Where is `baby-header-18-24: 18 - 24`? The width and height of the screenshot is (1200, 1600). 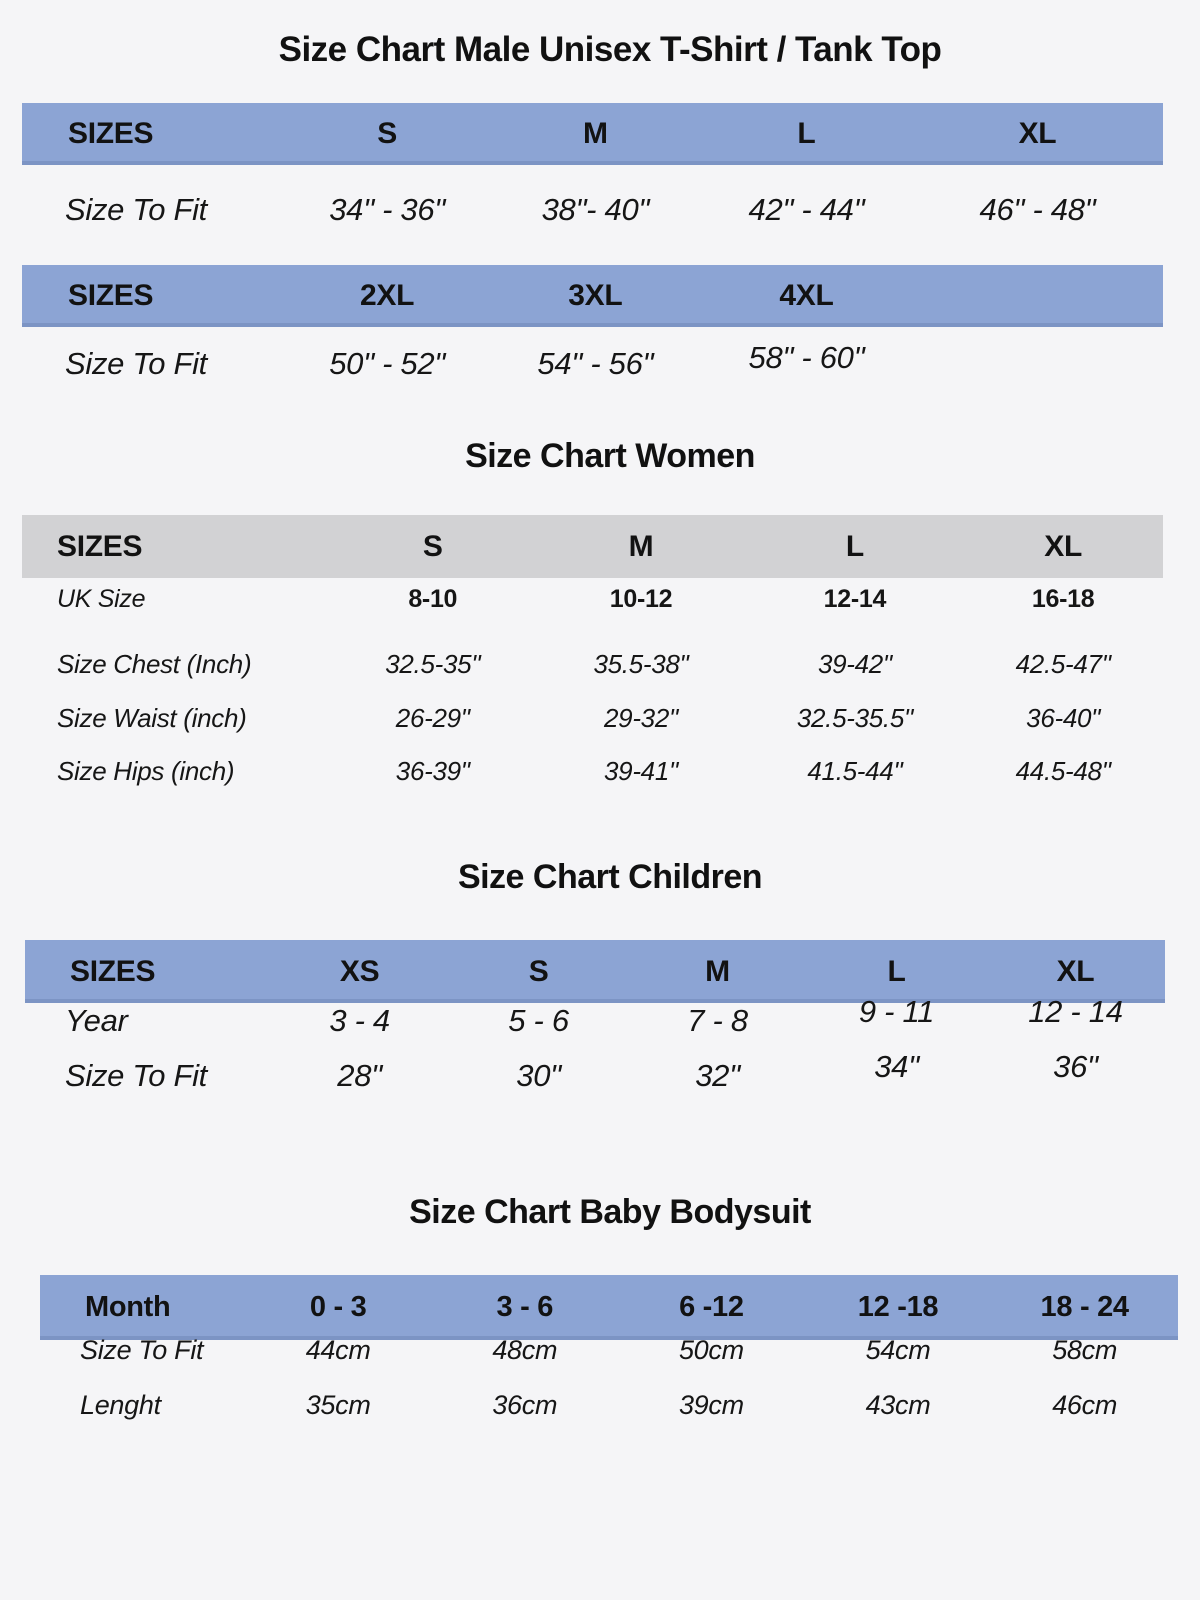 baby-header-18-24: 18 - 24 is located at coordinates (1084, 1307).